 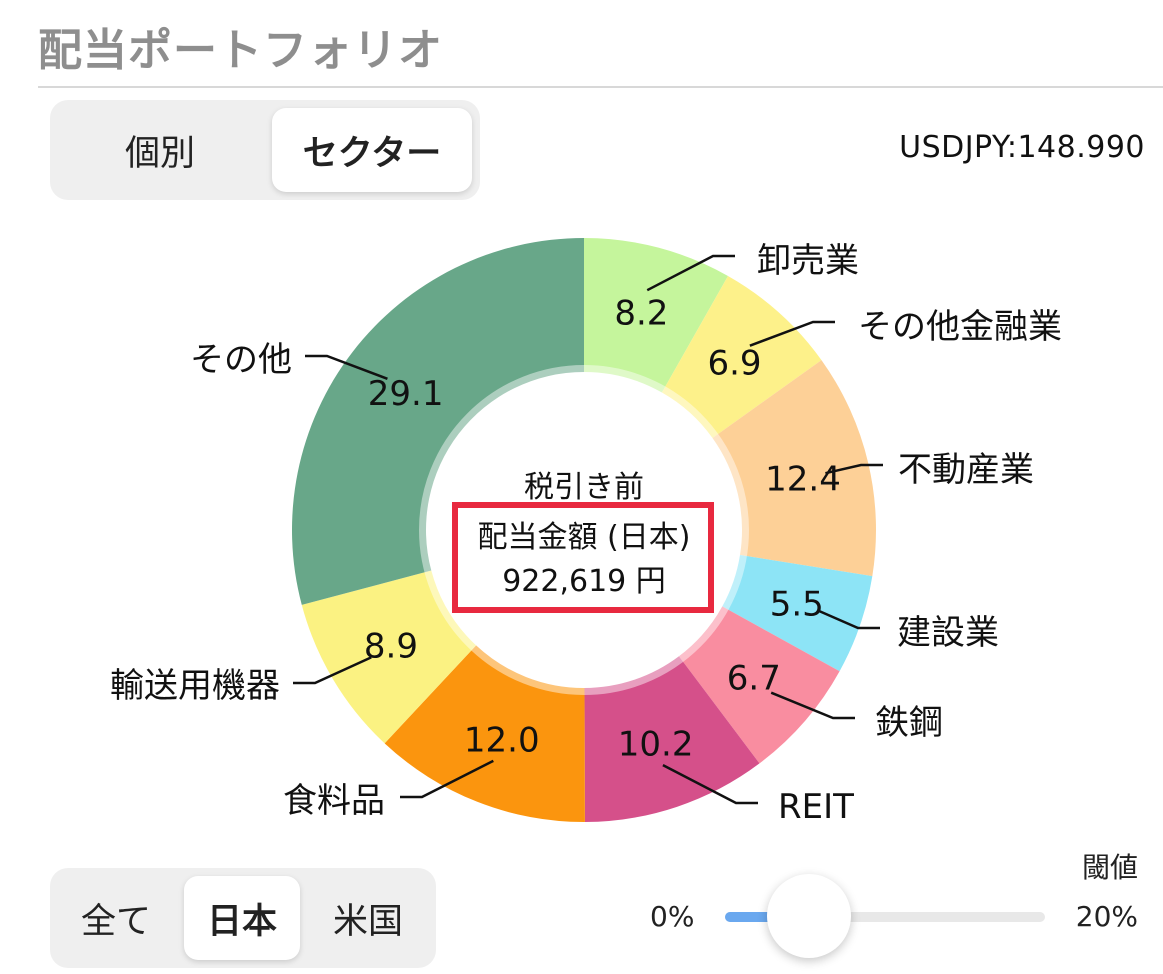 I want to click on slice-value-4: 6.7, so click(x=754, y=679).